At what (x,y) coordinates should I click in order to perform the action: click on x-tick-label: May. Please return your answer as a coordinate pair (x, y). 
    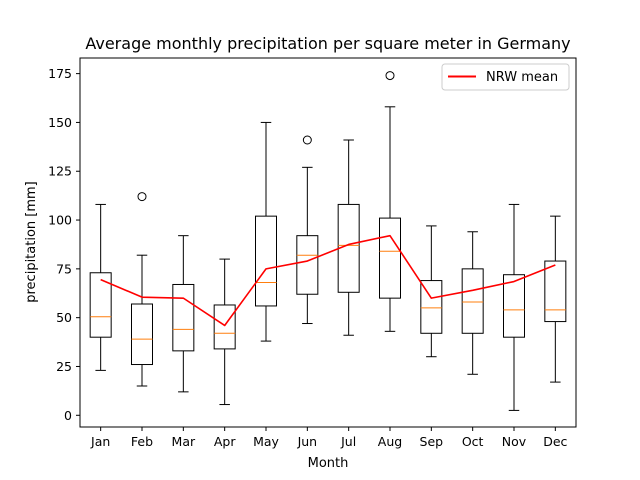
    Looking at the image, I should click on (266, 441).